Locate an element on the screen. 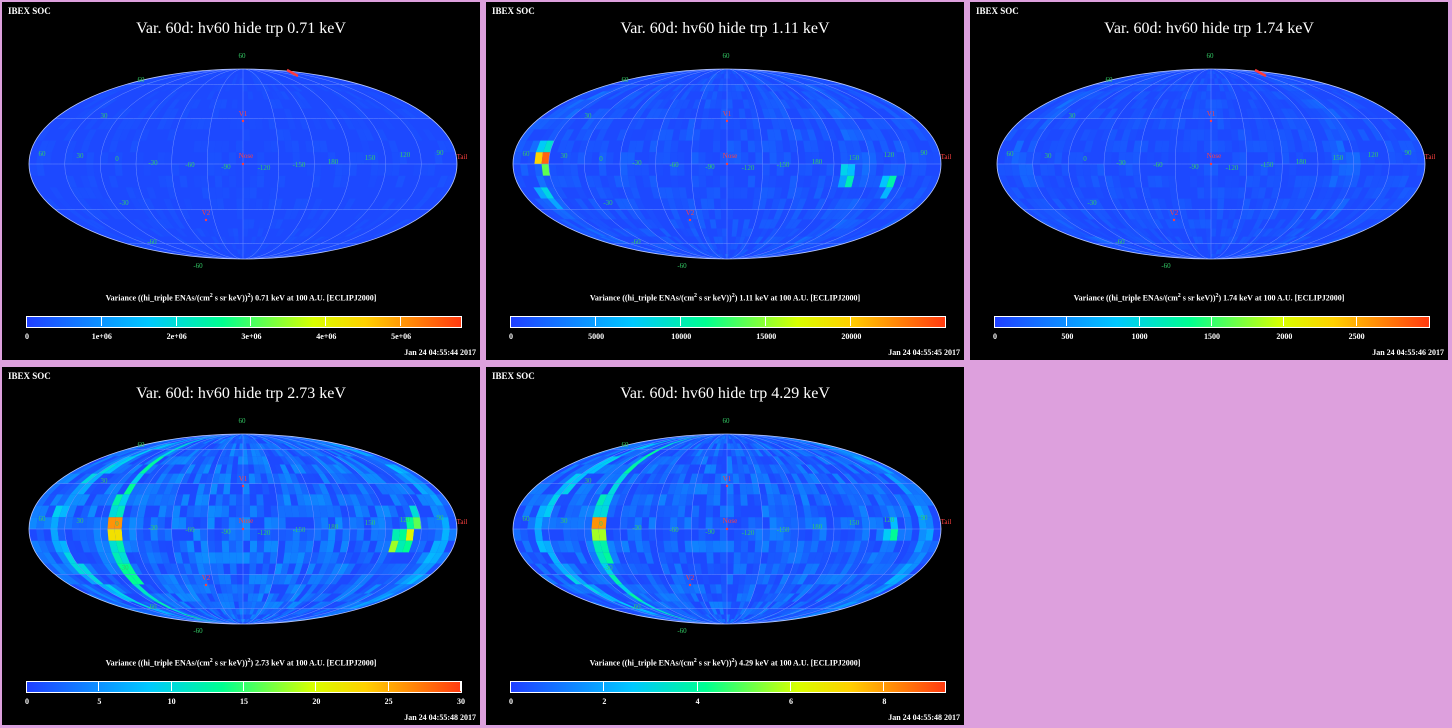 This screenshot has width=1452, height=728. voyager2-marker is located at coordinates (1174, 220).